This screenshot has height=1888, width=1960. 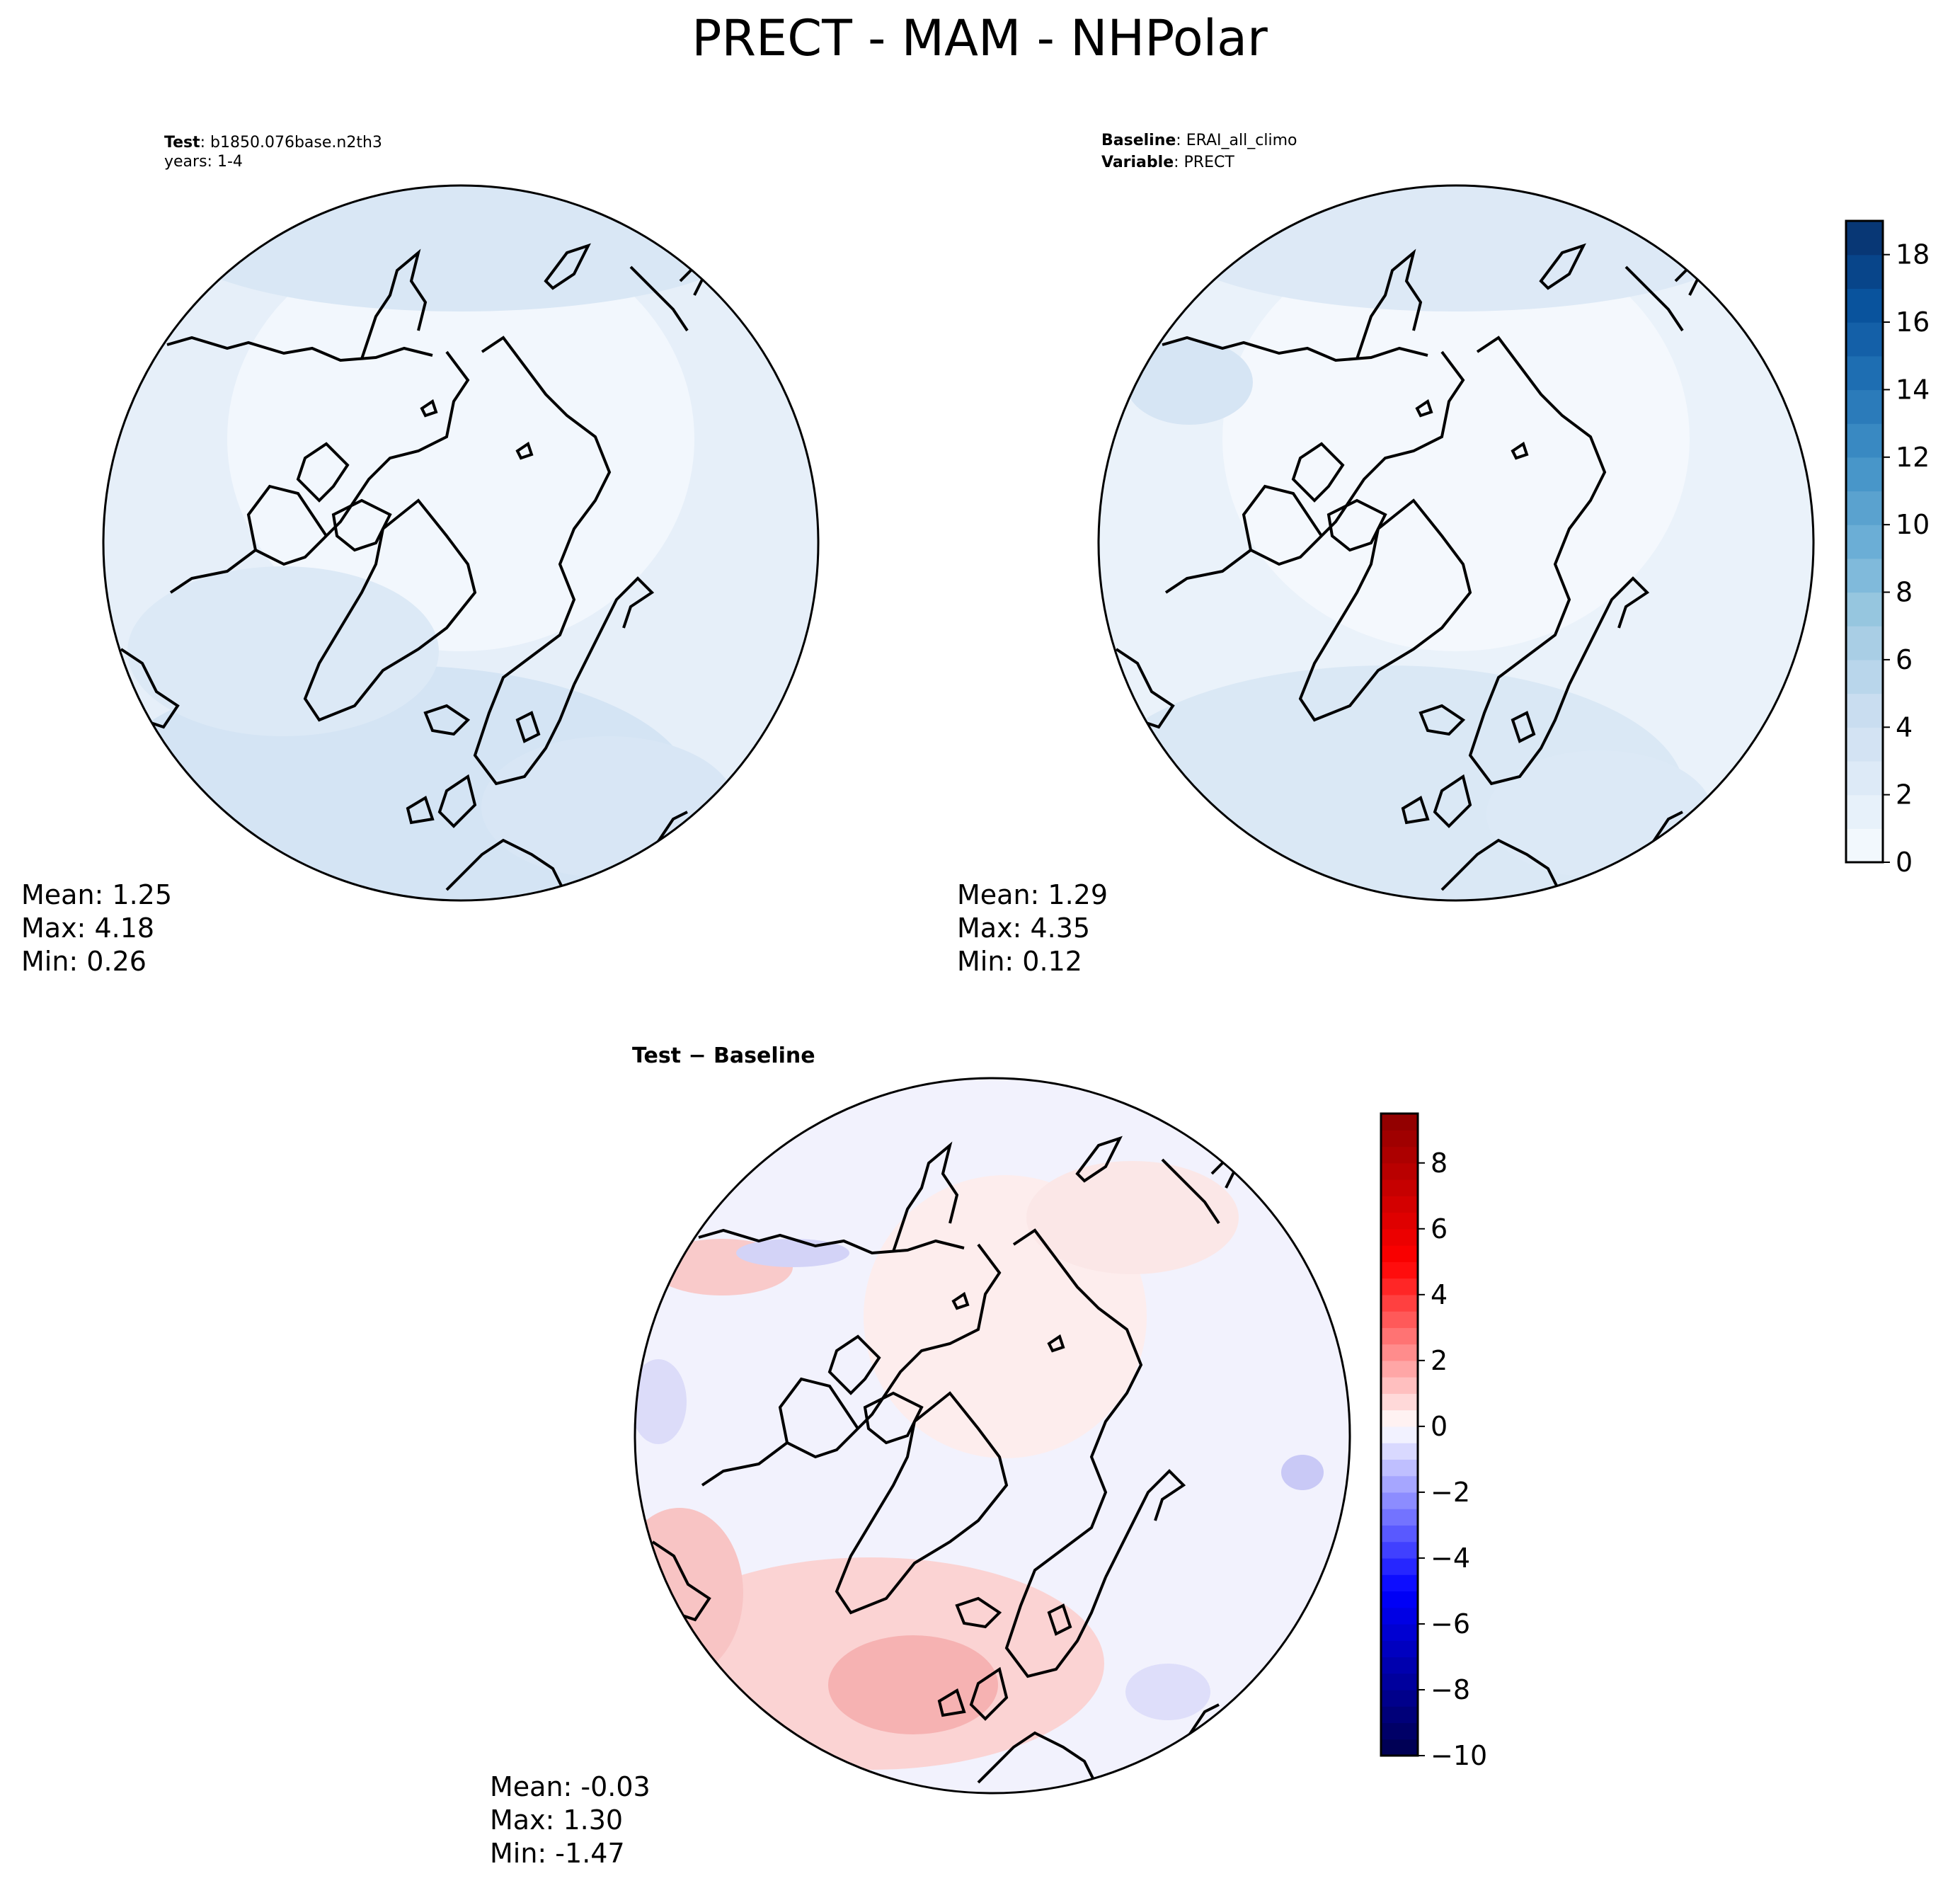 What do you see at coordinates (1439, 1229) in the screenshot?
I see `cbar-diff-tick-label: 6` at bounding box center [1439, 1229].